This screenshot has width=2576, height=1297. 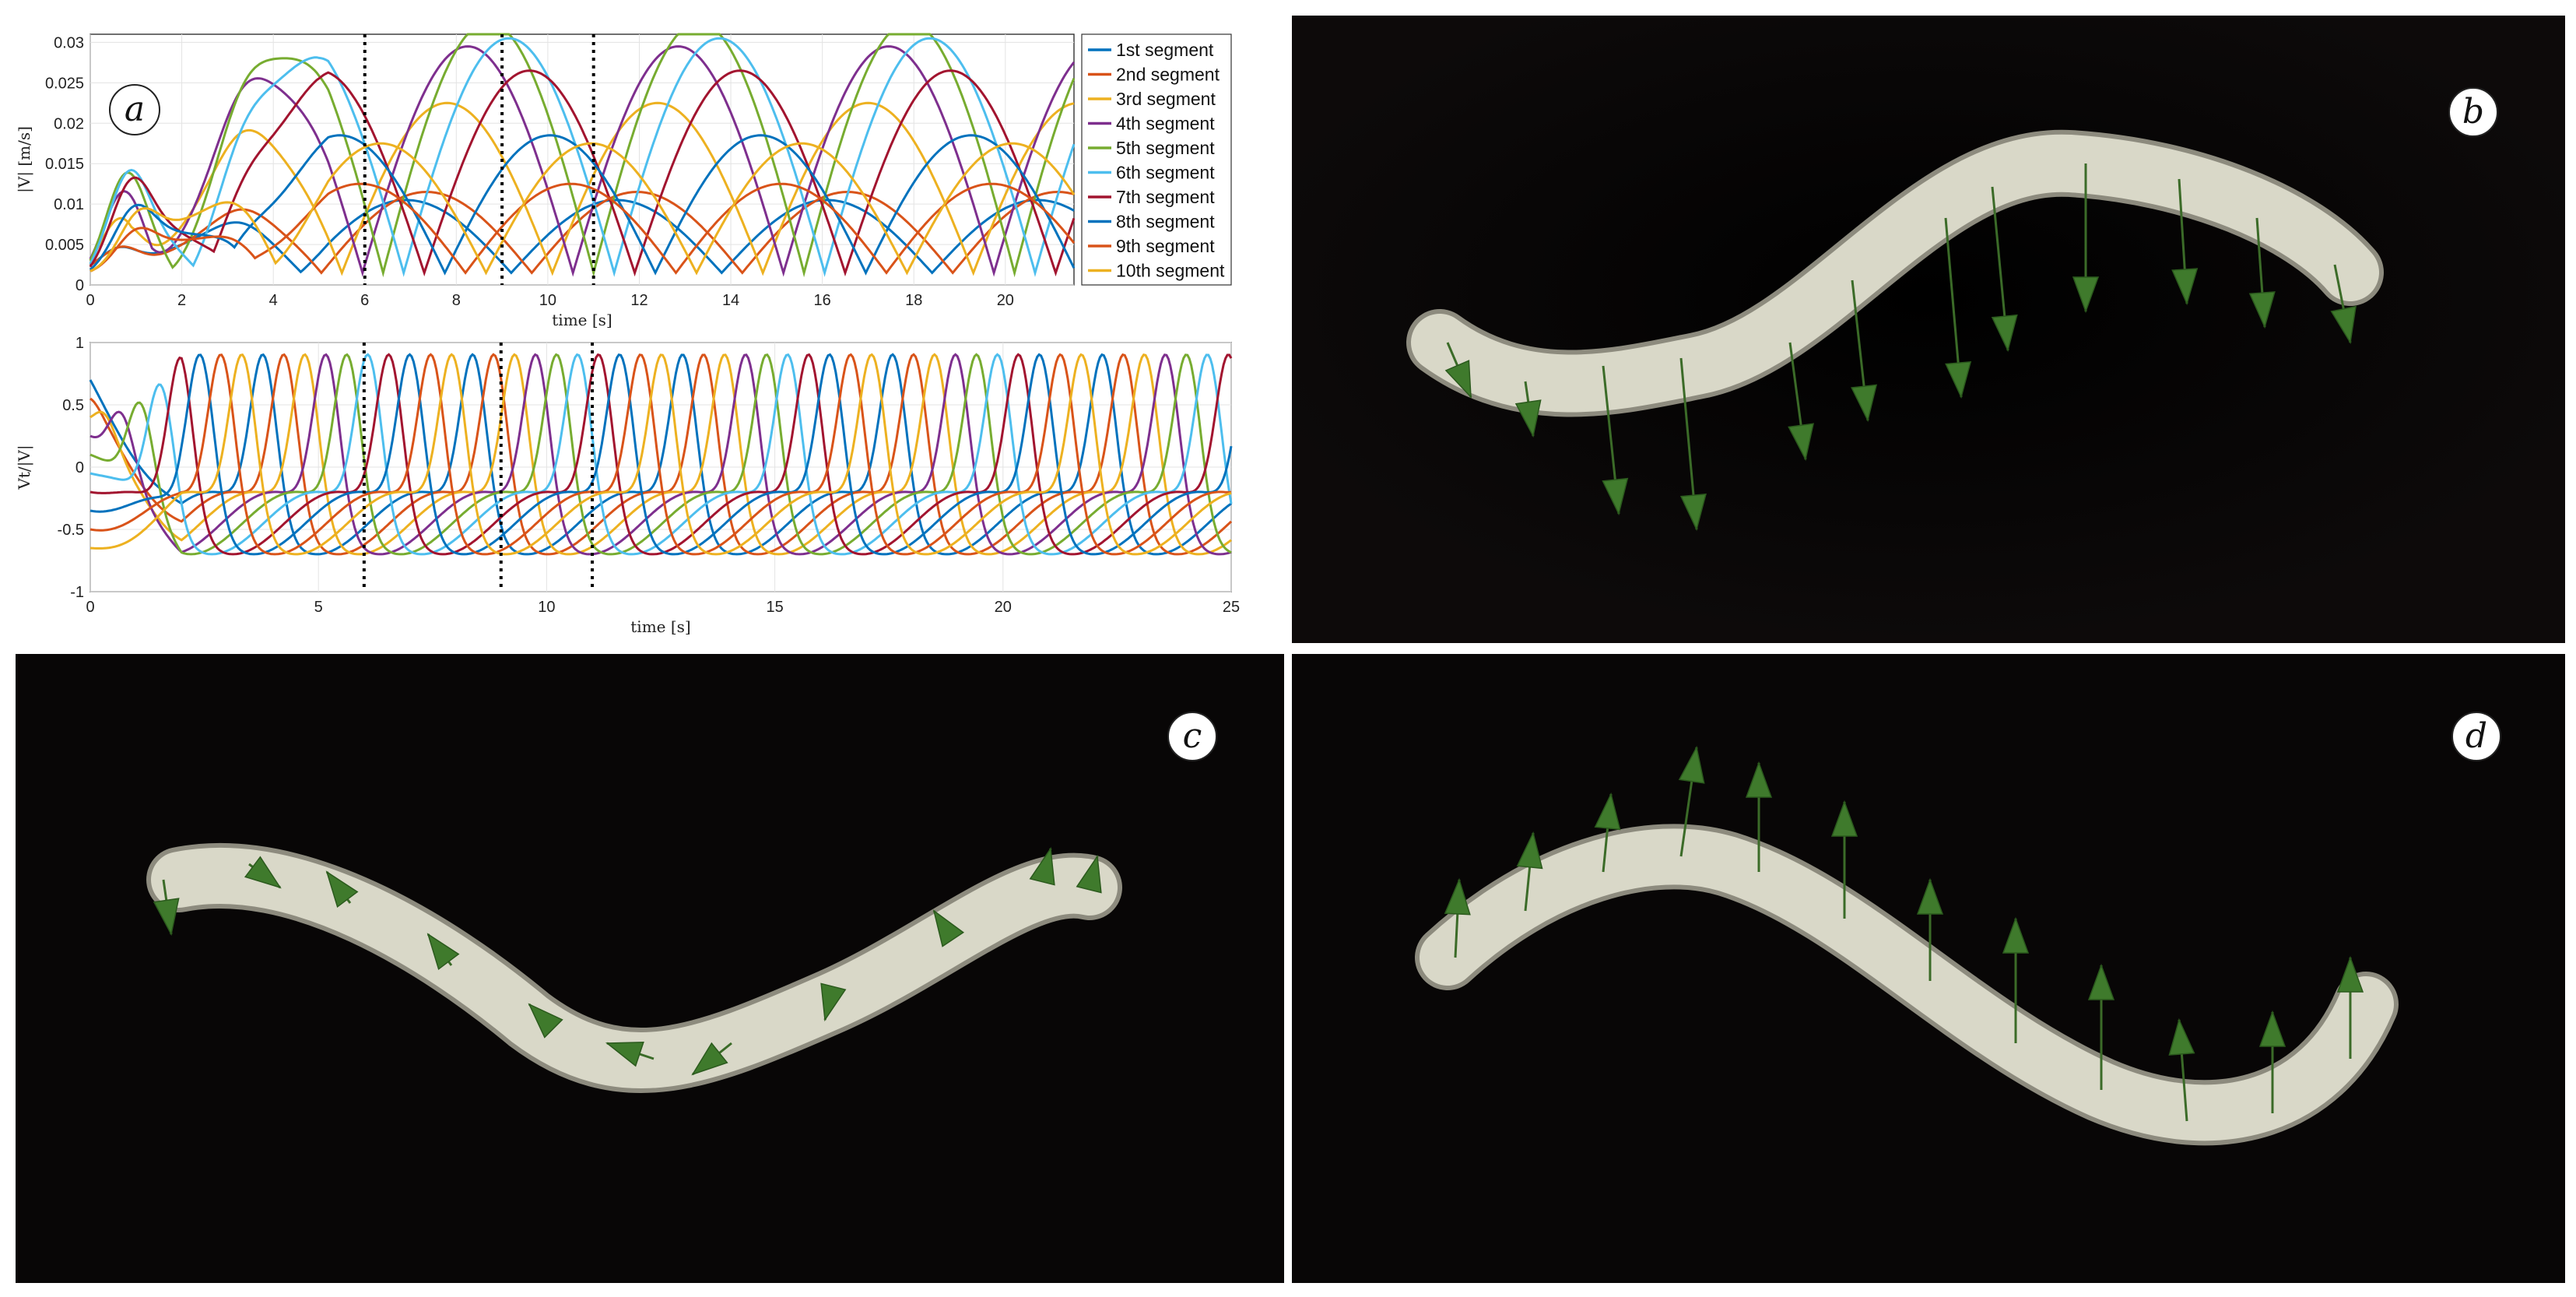 I want to click on legend-label: 5th segment, so click(x=1166, y=148).